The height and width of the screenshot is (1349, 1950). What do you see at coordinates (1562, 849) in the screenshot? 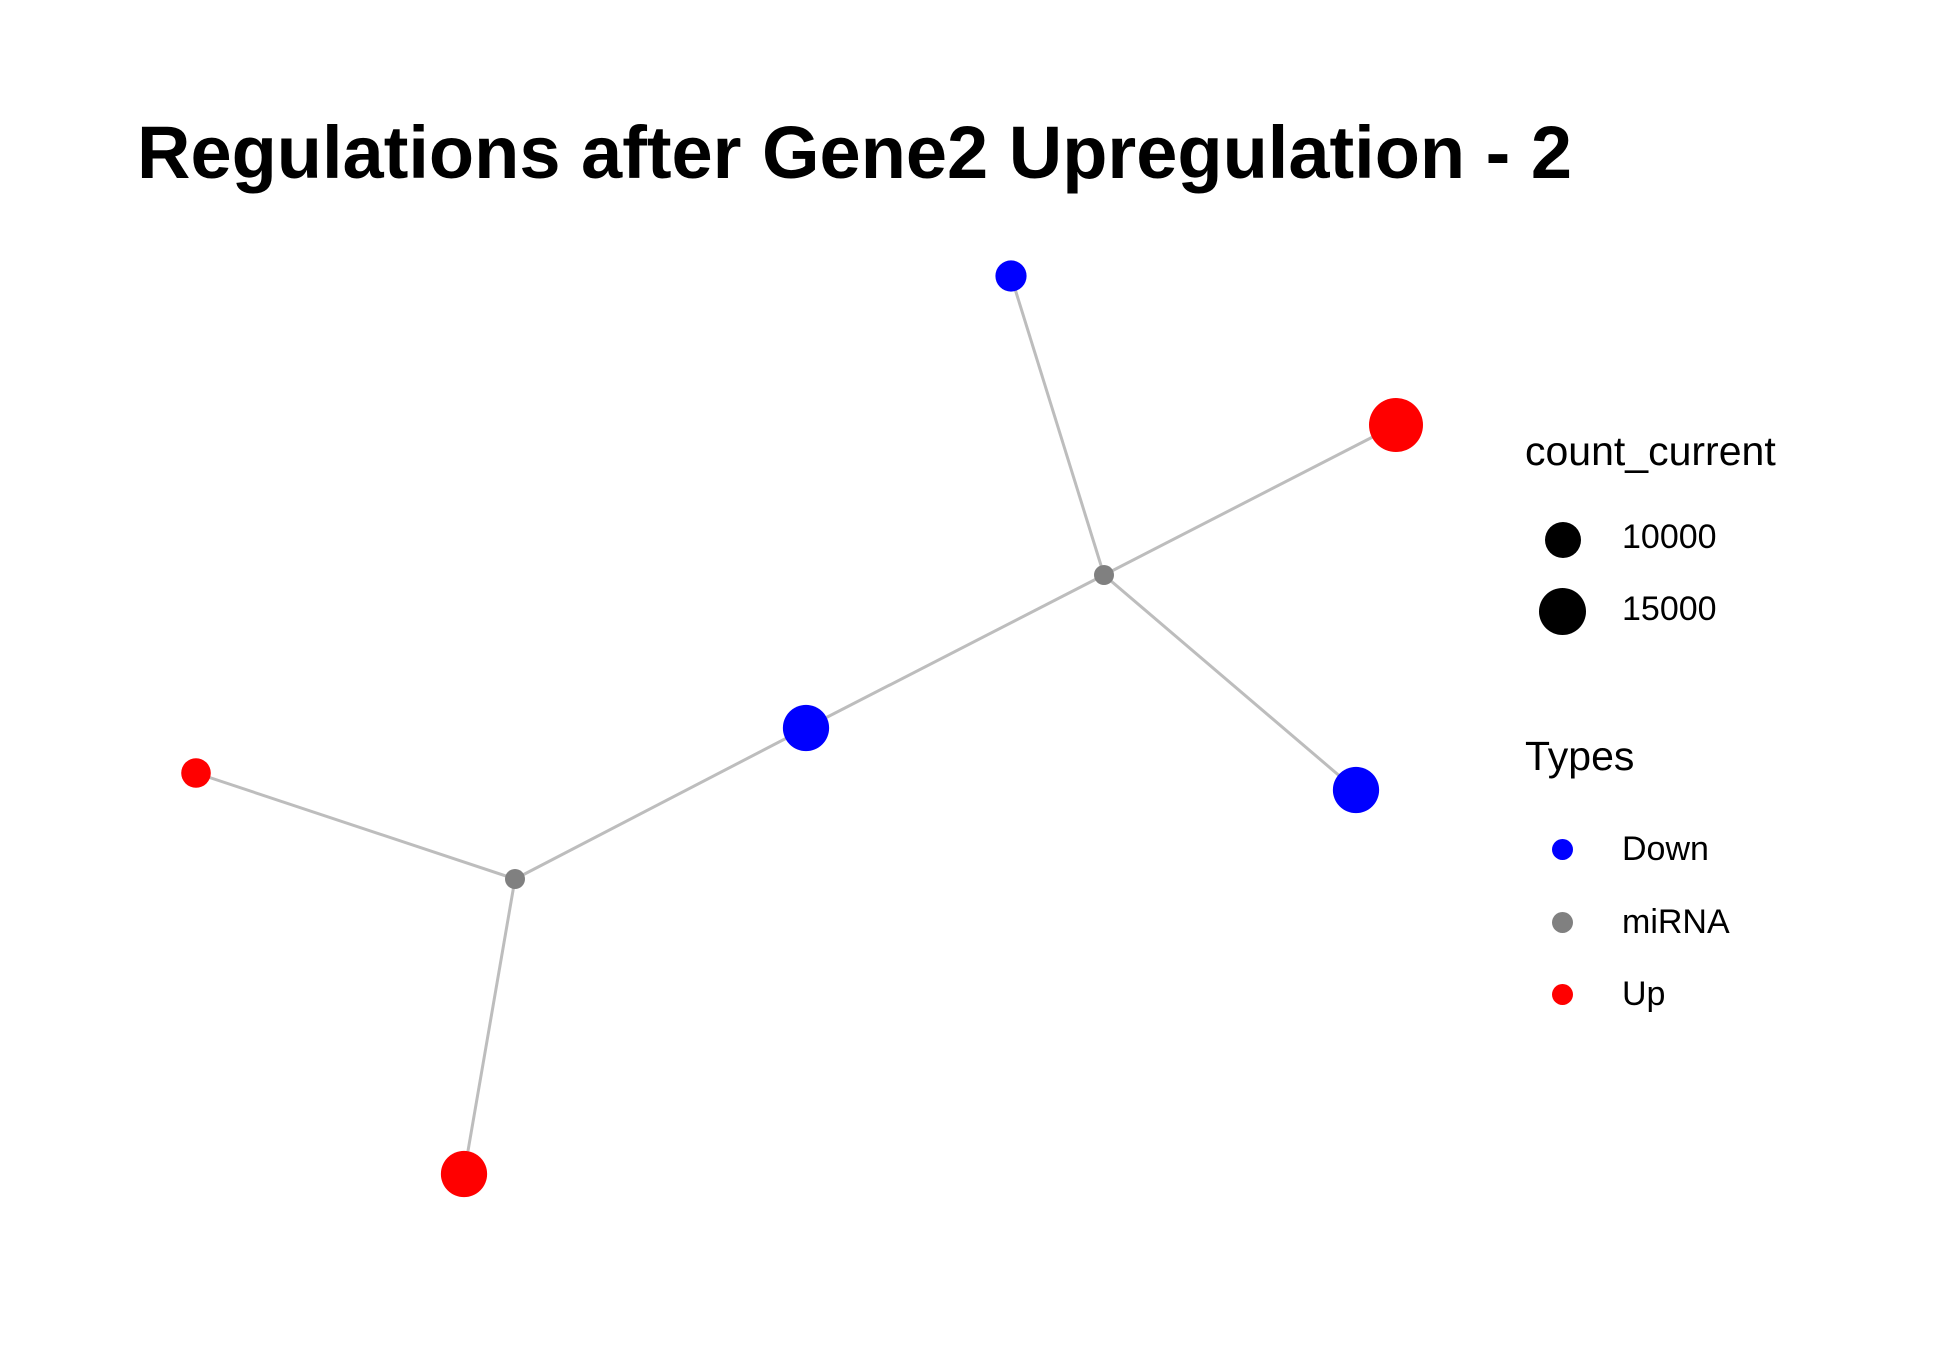
I see `type-key-down` at bounding box center [1562, 849].